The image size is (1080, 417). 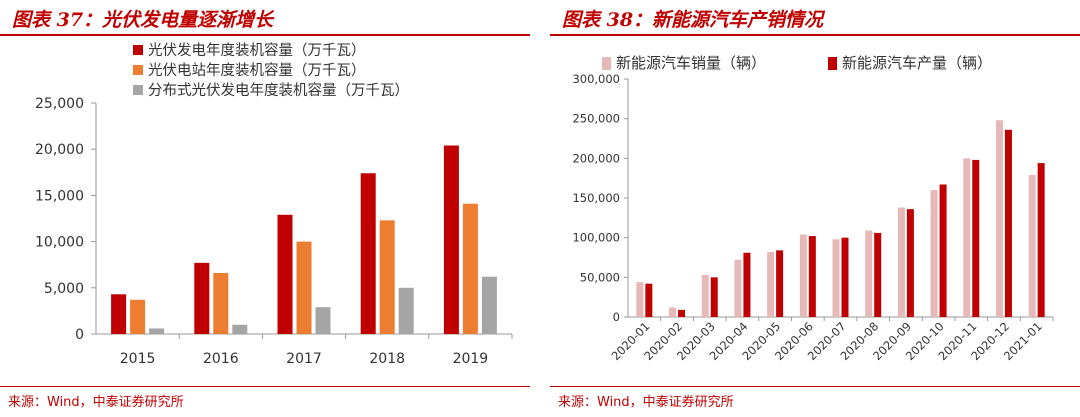 What do you see at coordinates (387, 359) in the screenshot?
I see `x-tick-label: 2018` at bounding box center [387, 359].